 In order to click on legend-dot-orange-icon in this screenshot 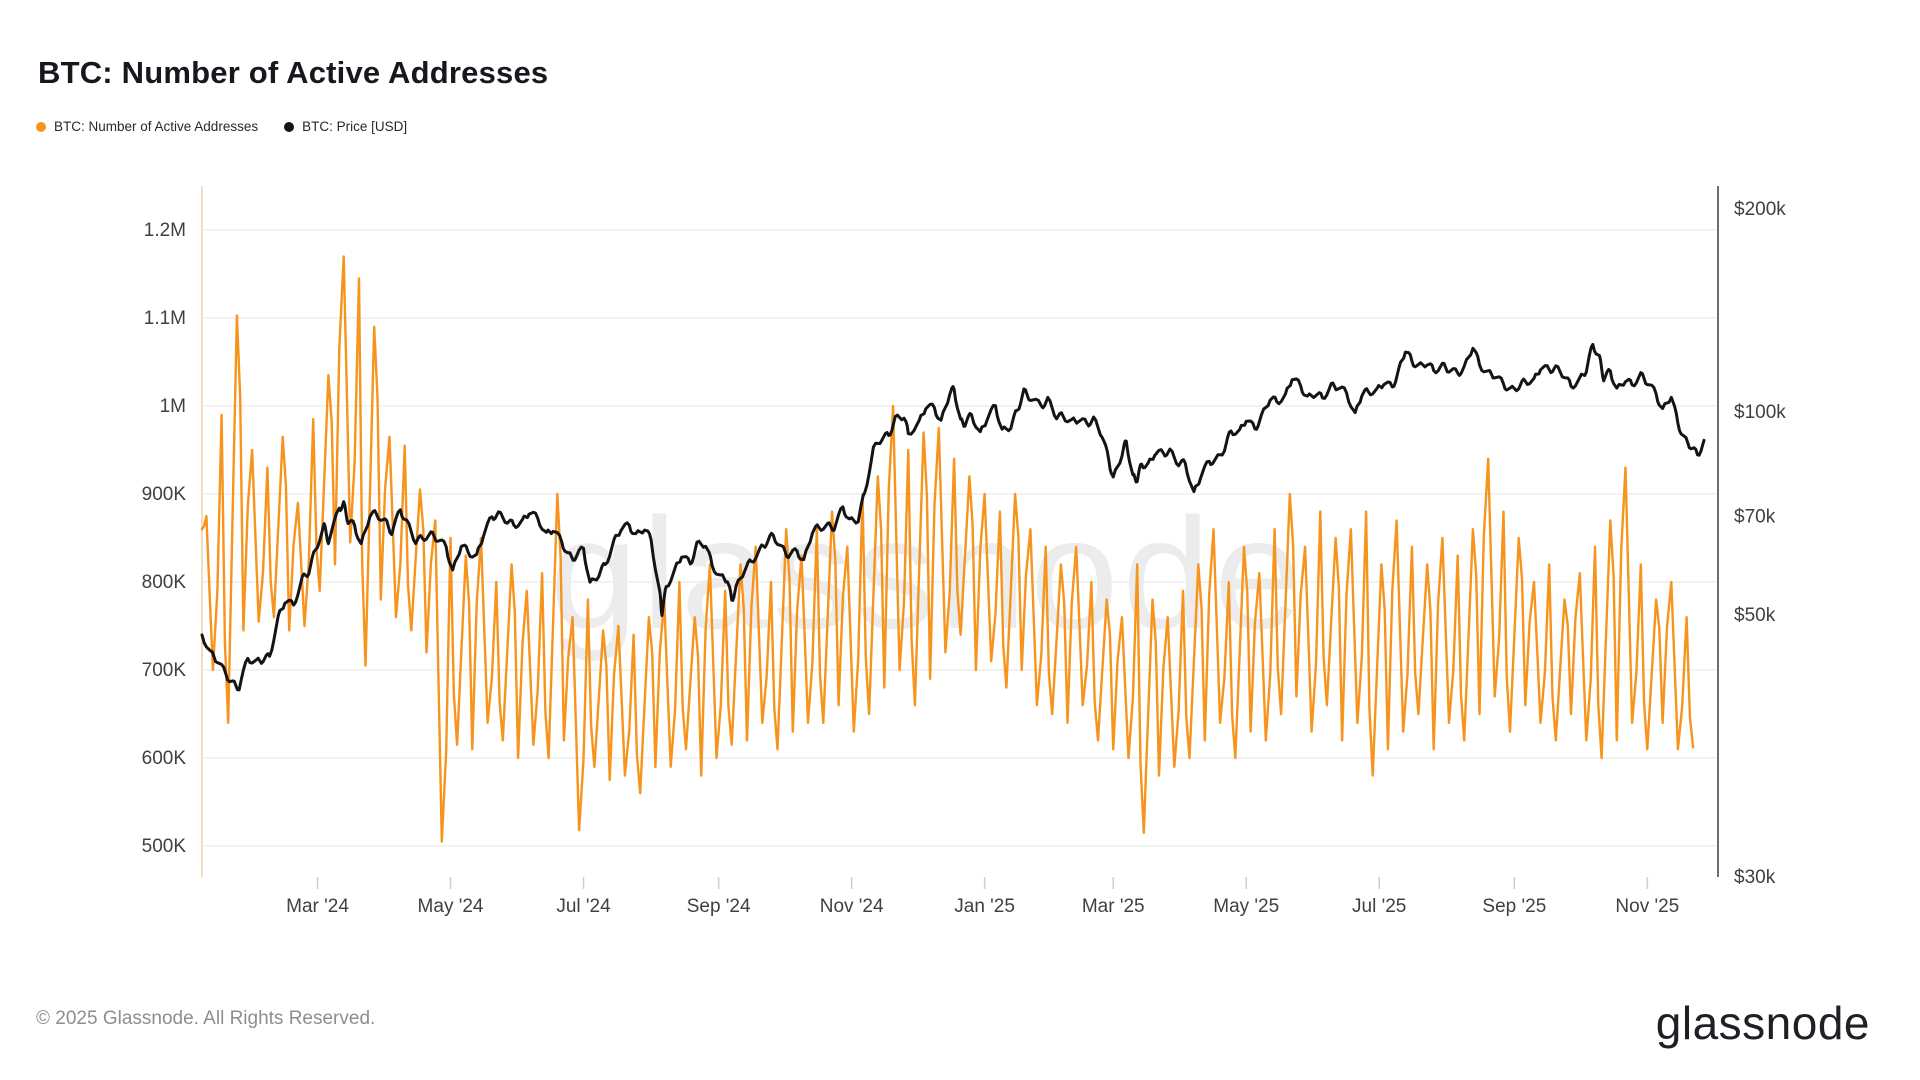, I will do `click(41, 126)`.